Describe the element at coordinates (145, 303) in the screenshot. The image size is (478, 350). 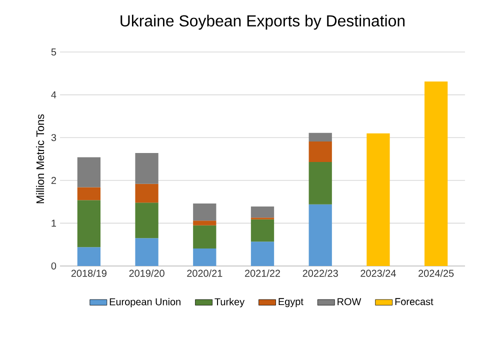
I see `legend-label: European Union` at that location.